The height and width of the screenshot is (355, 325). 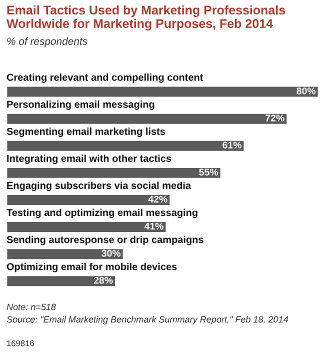 What do you see at coordinates (111, 253) in the screenshot?
I see `data-label: 30%` at bounding box center [111, 253].